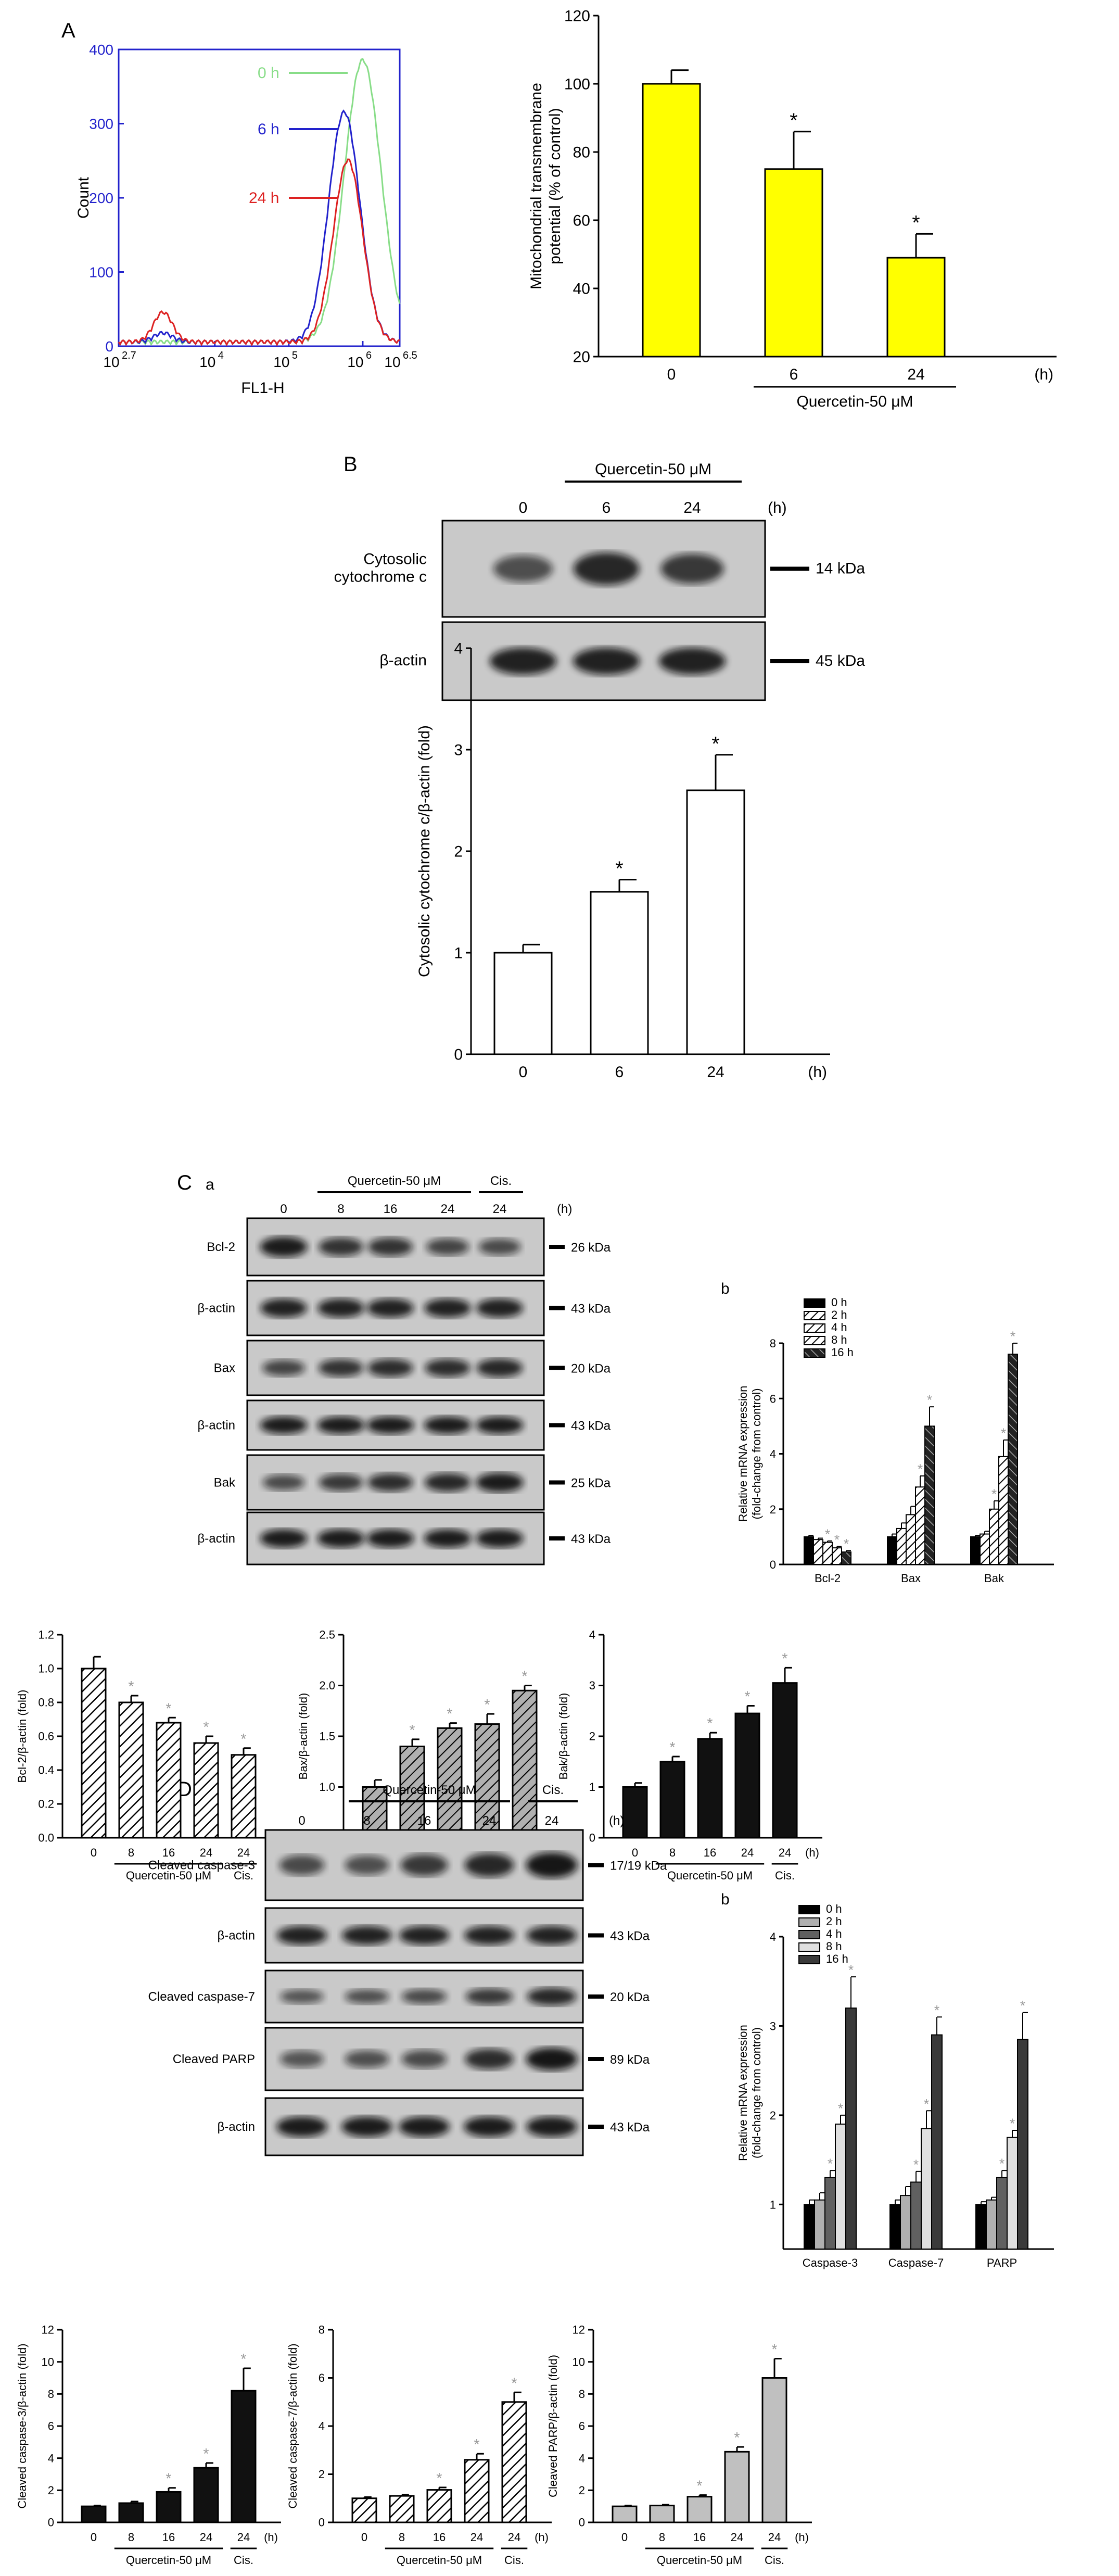 Image resolution: width=1119 pixels, height=2576 pixels. I want to click on legend-label: 16 h, so click(837, 1958).